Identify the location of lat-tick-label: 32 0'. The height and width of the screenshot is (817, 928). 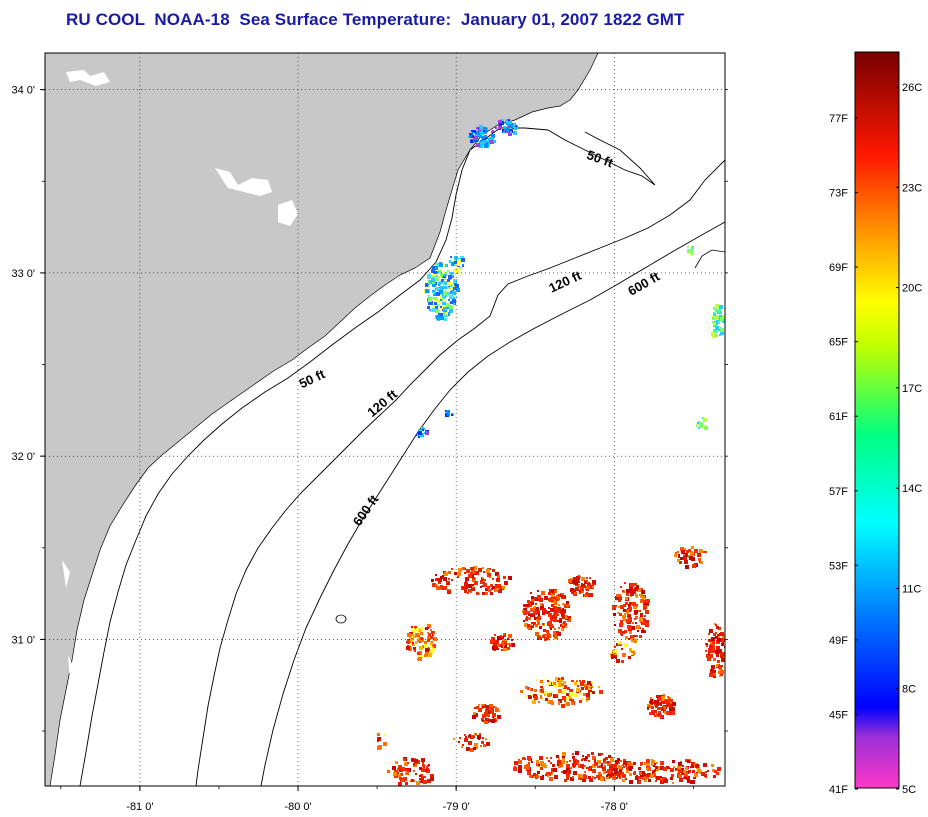
(23, 457).